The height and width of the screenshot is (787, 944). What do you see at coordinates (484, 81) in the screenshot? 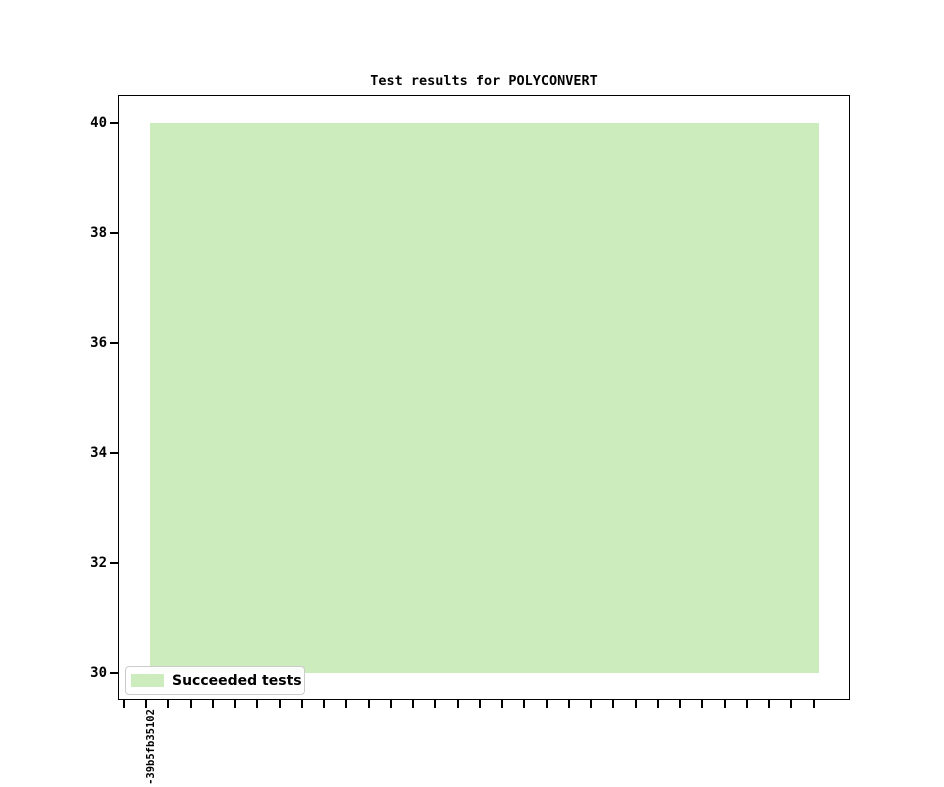
I see `chart-title: Test results for POLYCONVERT` at bounding box center [484, 81].